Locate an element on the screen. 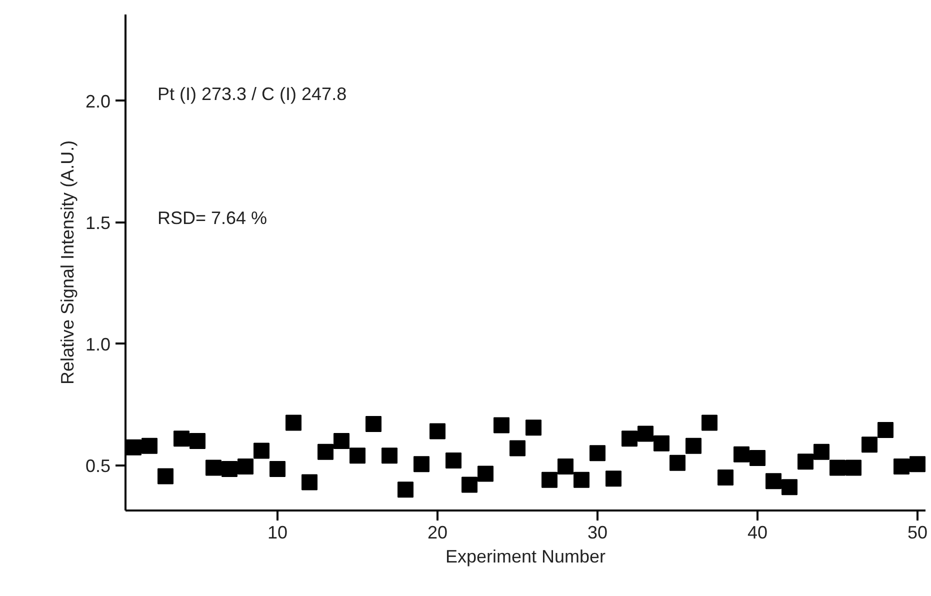 This screenshot has width=931, height=596. x-tick-label: 20 is located at coordinates (437, 532).